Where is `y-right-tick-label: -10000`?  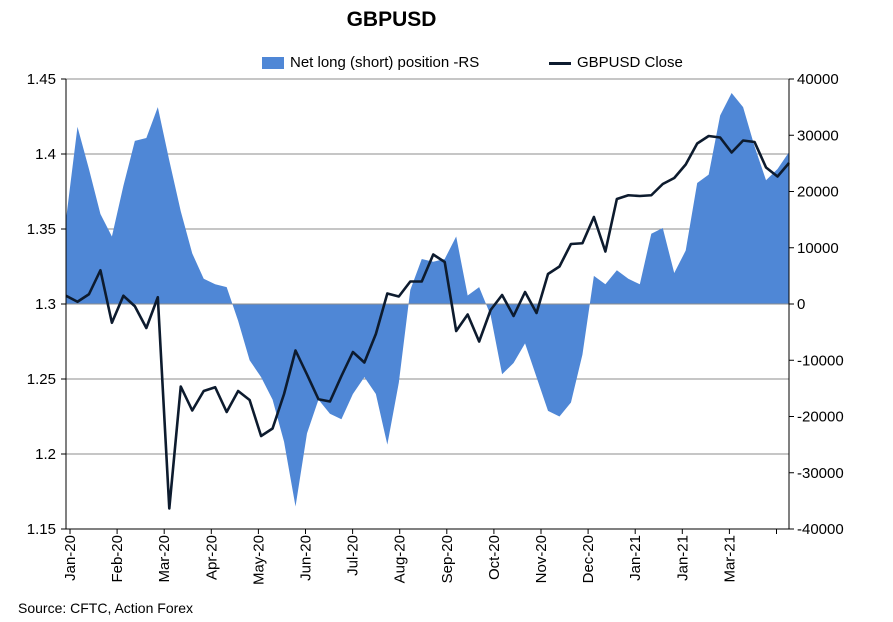
y-right-tick-label: -10000 is located at coordinates (820, 360).